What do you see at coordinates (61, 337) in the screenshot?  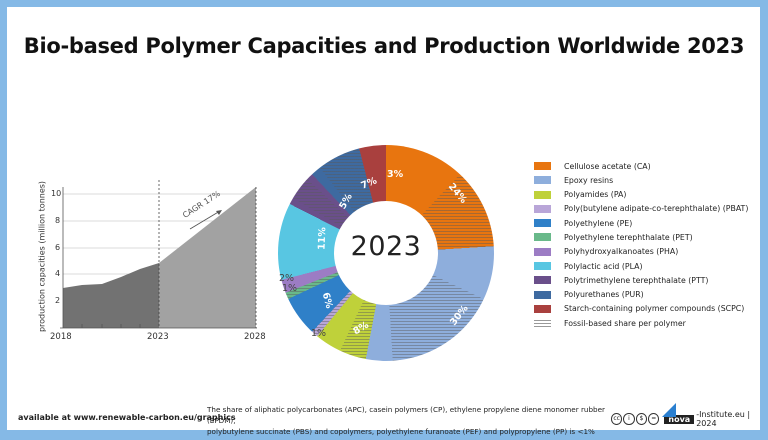 I see `x-tick: 2018` at bounding box center [61, 337].